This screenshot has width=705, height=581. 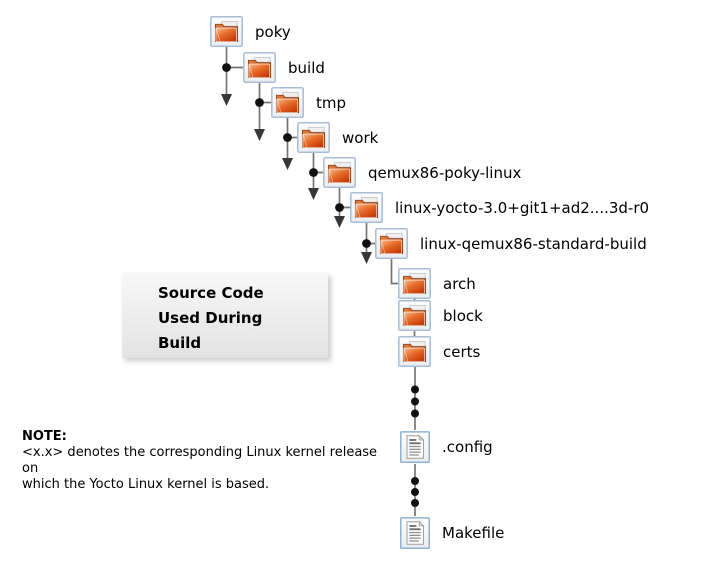 I want to click on tree-node-label: arch, so click(x=459, y=283).